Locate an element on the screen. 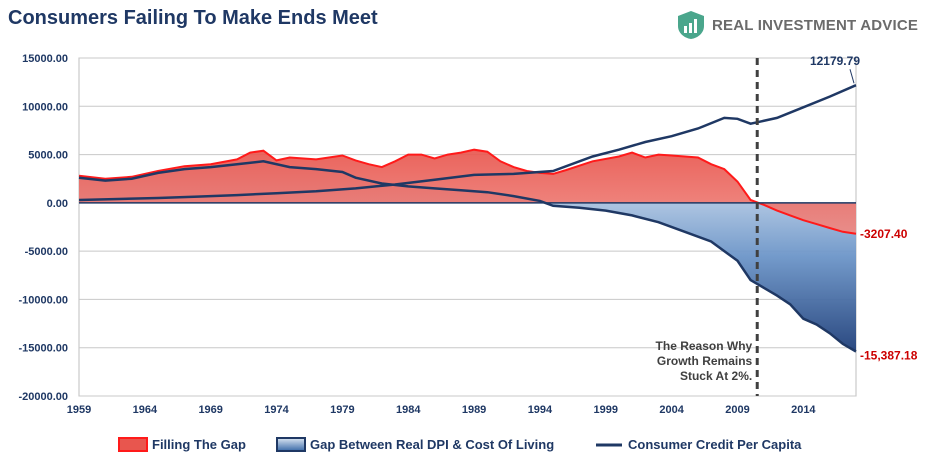 This screenshot has height=475, width=928. y-tick-label: 0.00 is located at coordinates (57, 204).